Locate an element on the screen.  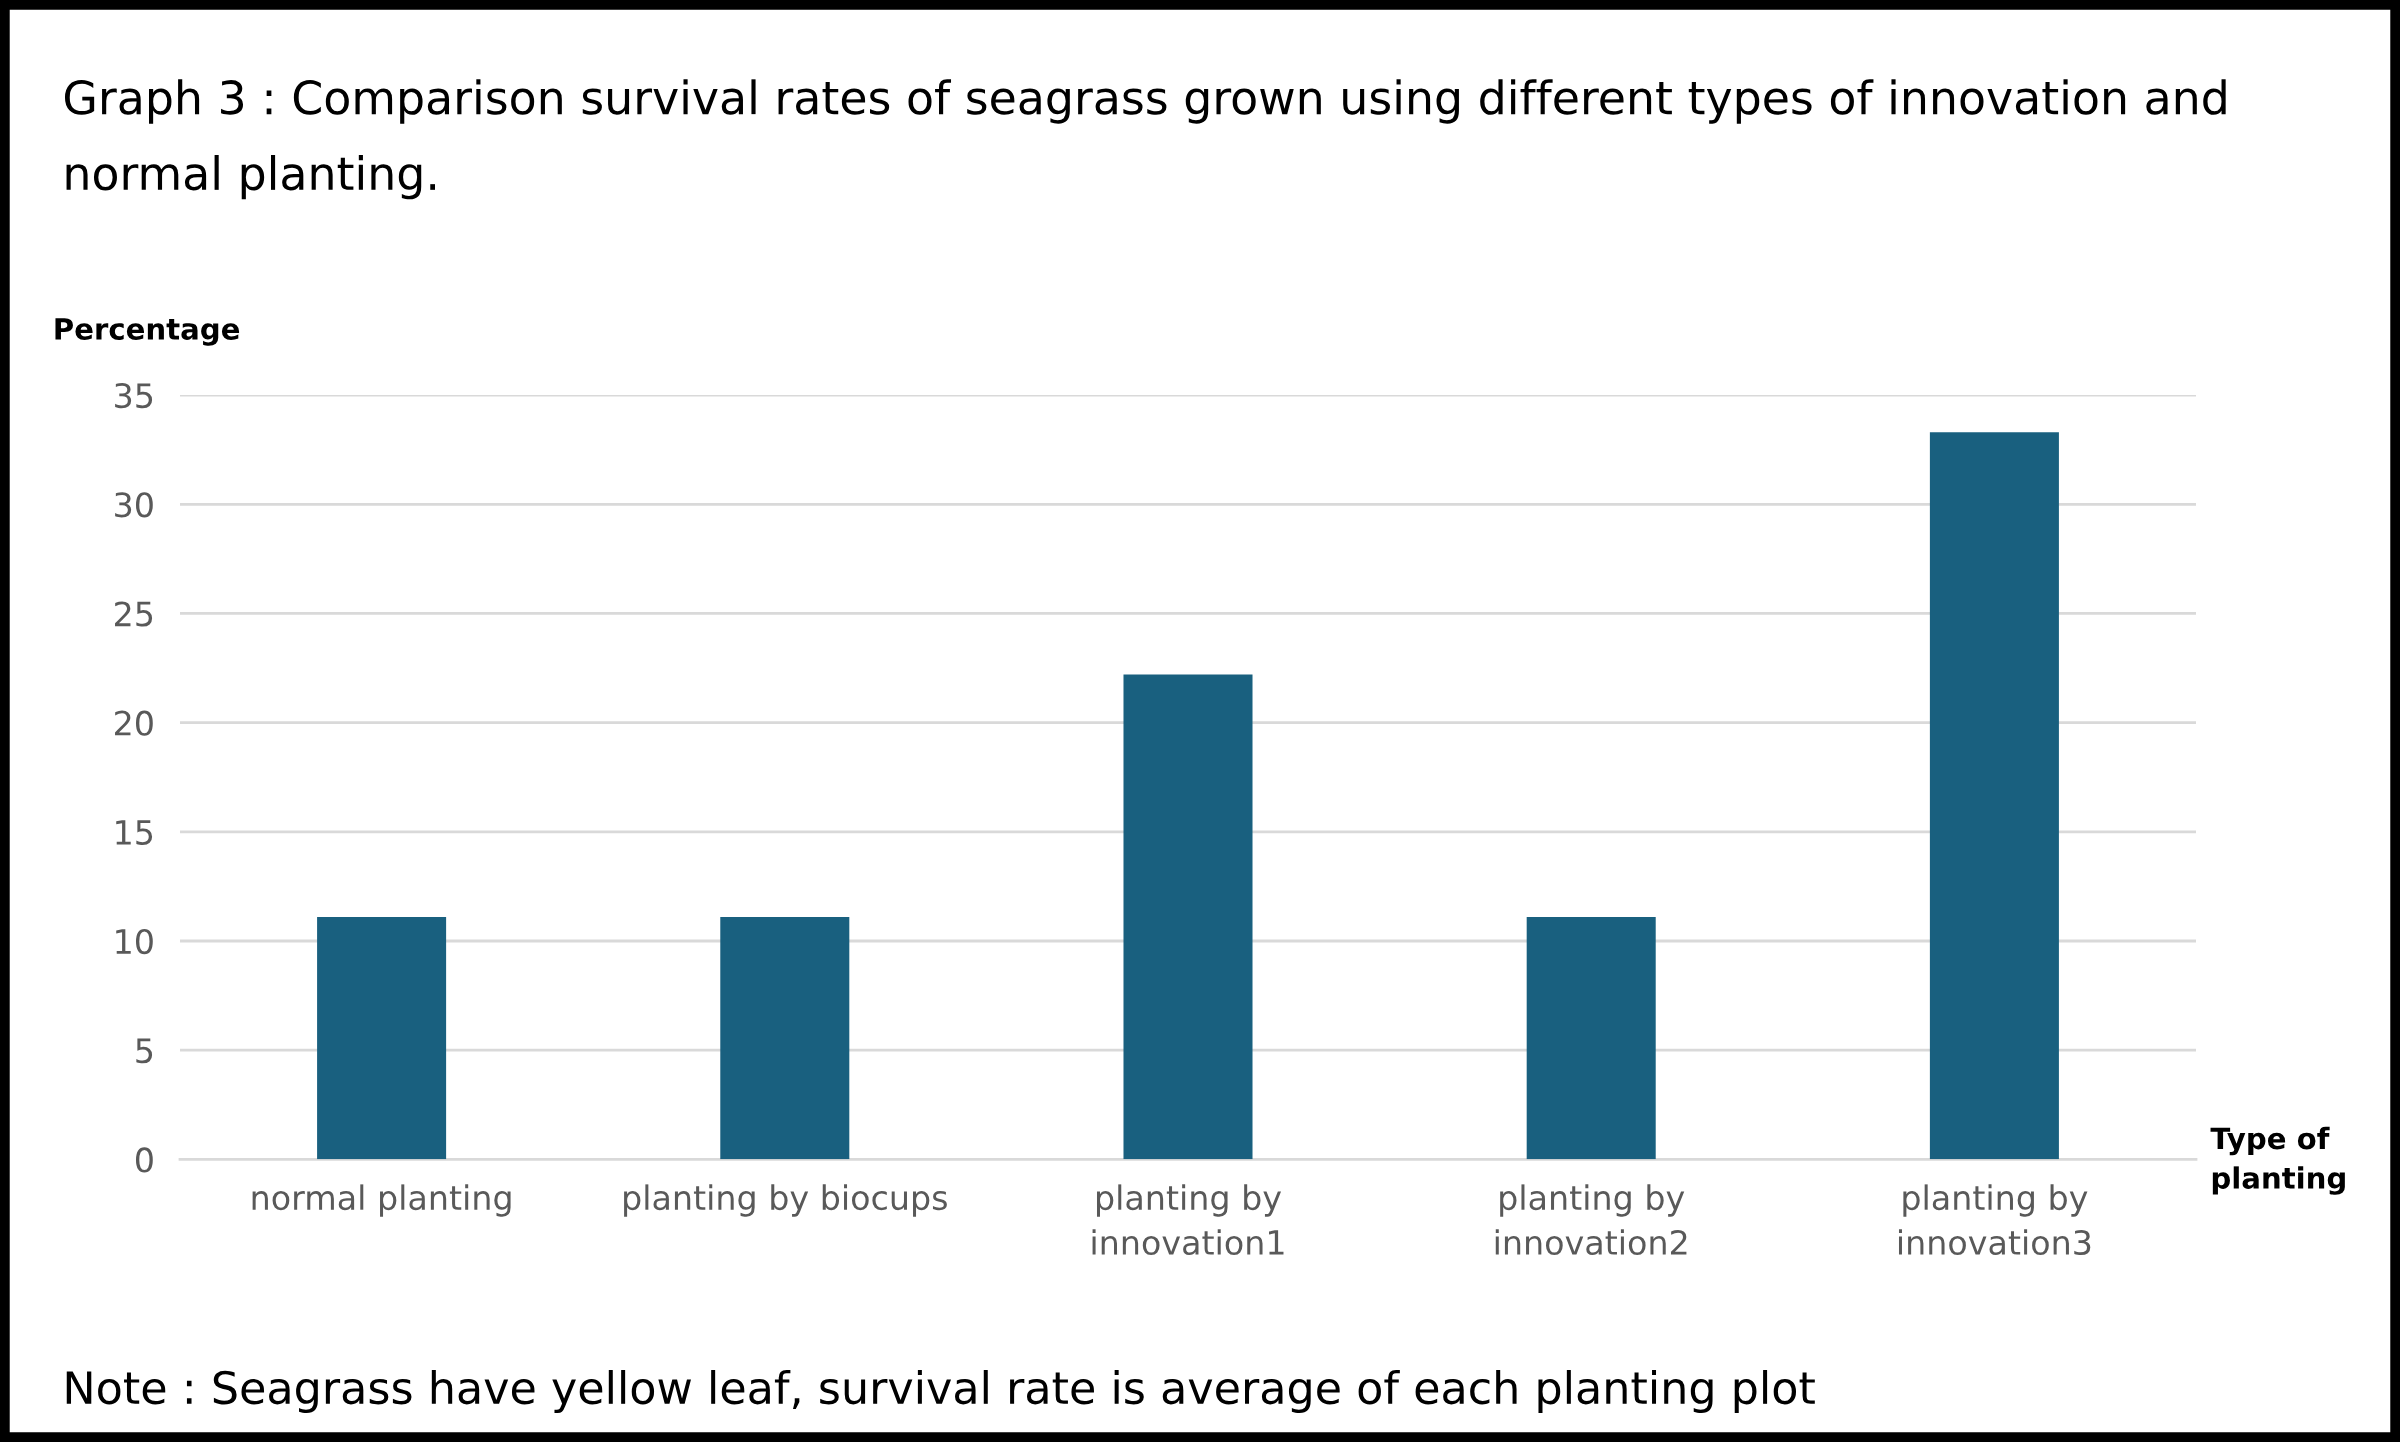
x-tick-label: planting by innovation3 is located at coordinates (1994, 1220).